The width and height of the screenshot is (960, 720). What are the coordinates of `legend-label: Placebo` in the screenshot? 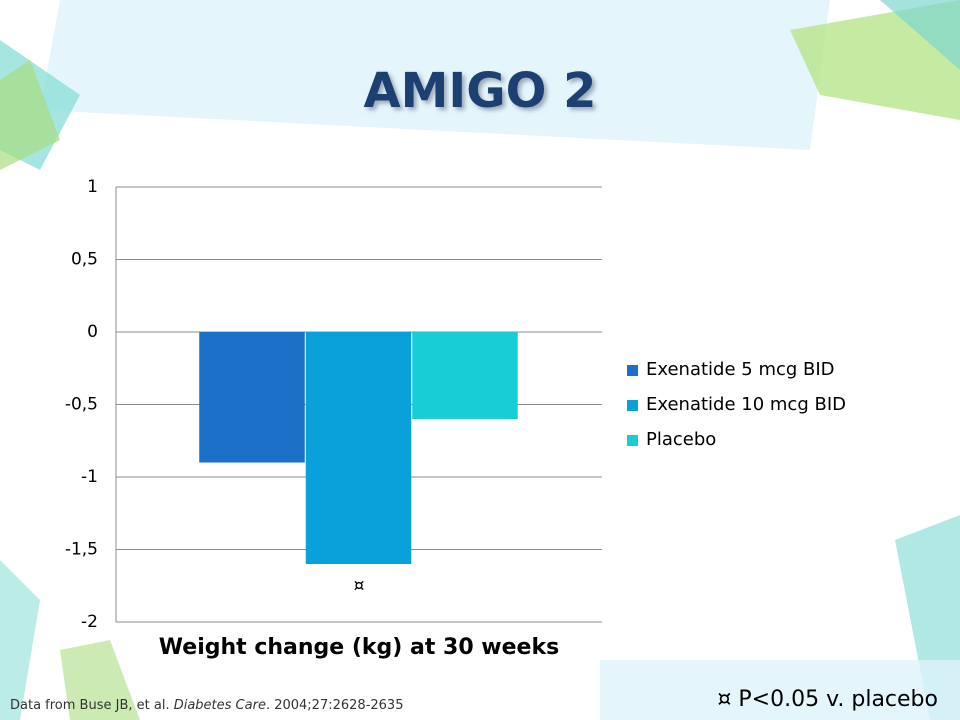 It's located at (681, 439).